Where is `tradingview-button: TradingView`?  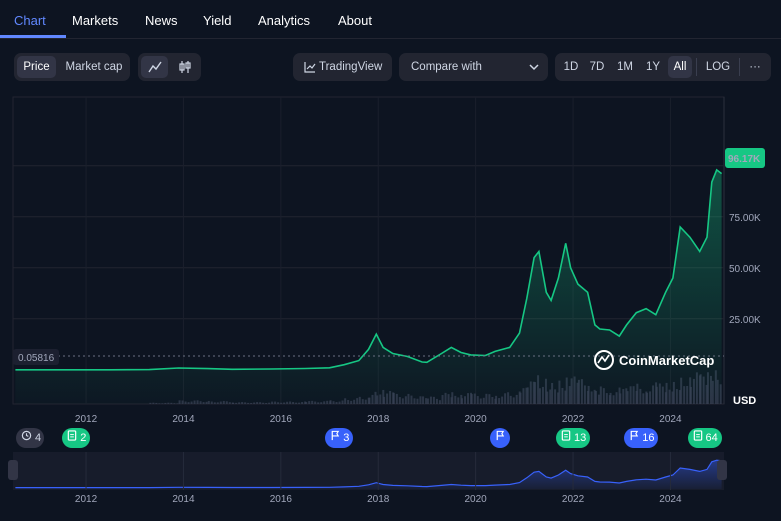
tradingview-button: TradingView is located at coordinates (342, 67).